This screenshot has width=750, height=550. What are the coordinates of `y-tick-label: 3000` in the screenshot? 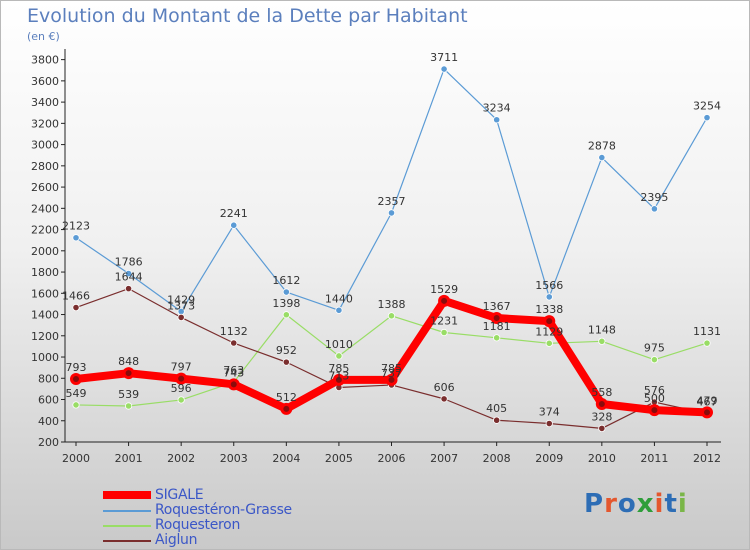 It's located at (45, 145).